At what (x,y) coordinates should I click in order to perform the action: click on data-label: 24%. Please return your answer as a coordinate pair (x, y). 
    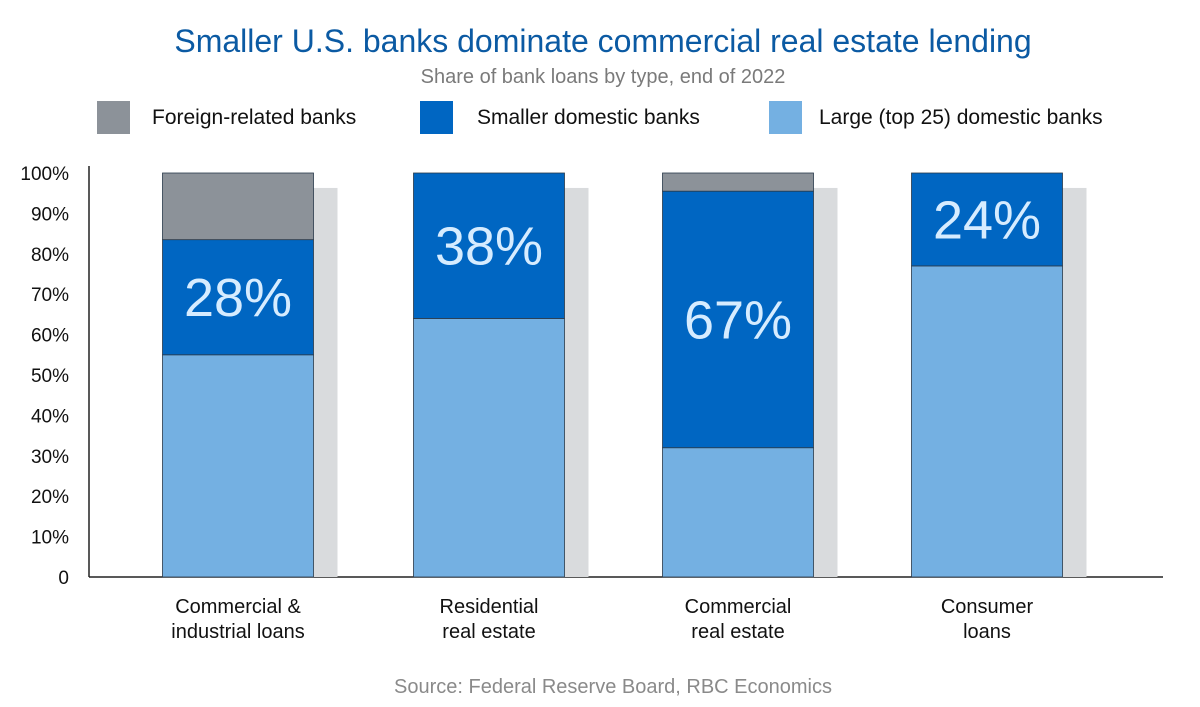
    Looking at the image, I should click on (987, 220).